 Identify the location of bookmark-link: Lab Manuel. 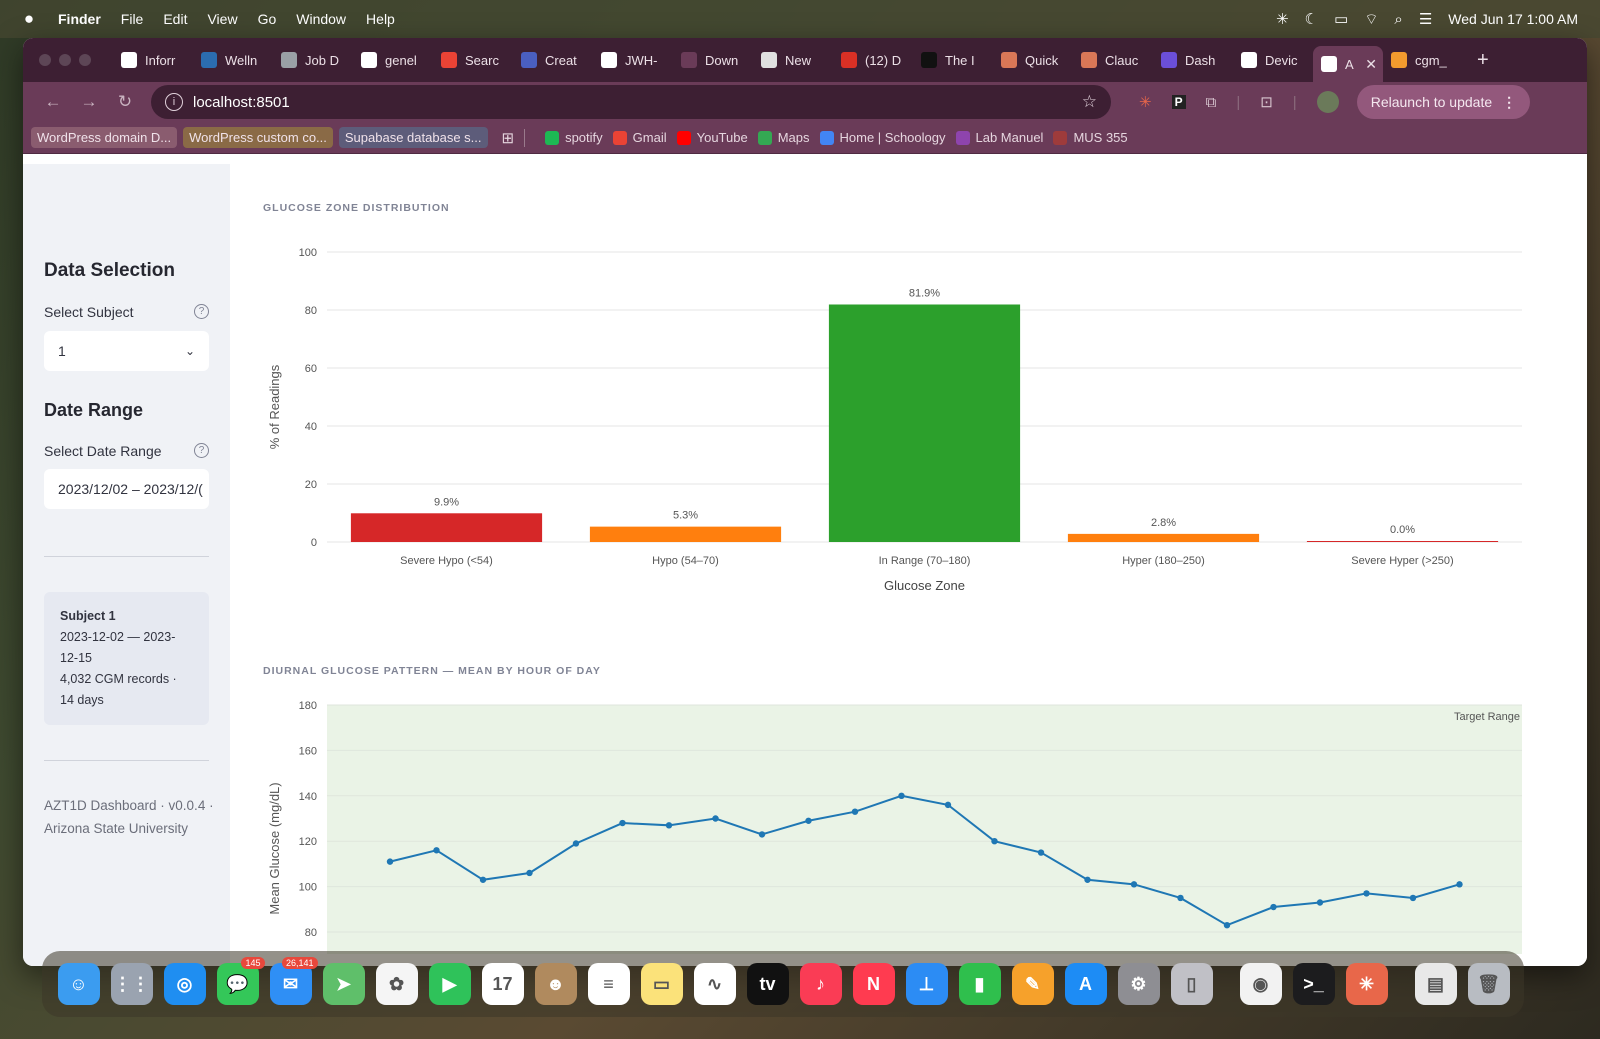
(999, 137).